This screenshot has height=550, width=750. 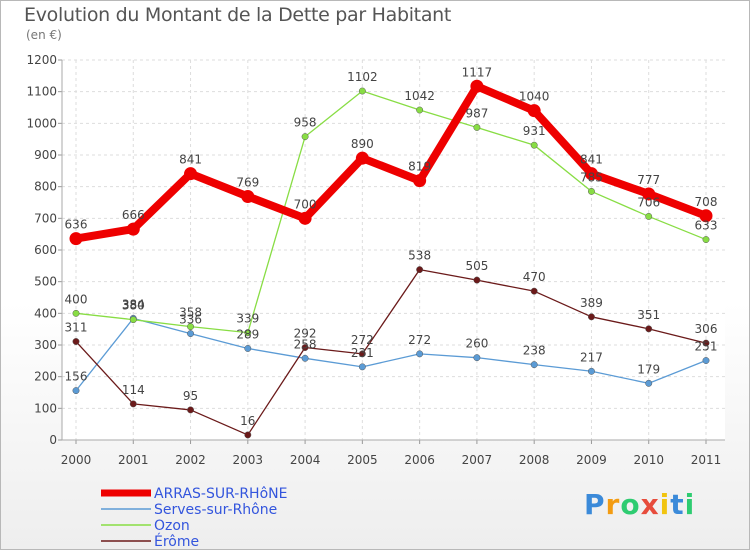 What do you see at coordinates (476, 344) in the screenshot?
I see `data-label: 260` at bounding box center [476, 344].